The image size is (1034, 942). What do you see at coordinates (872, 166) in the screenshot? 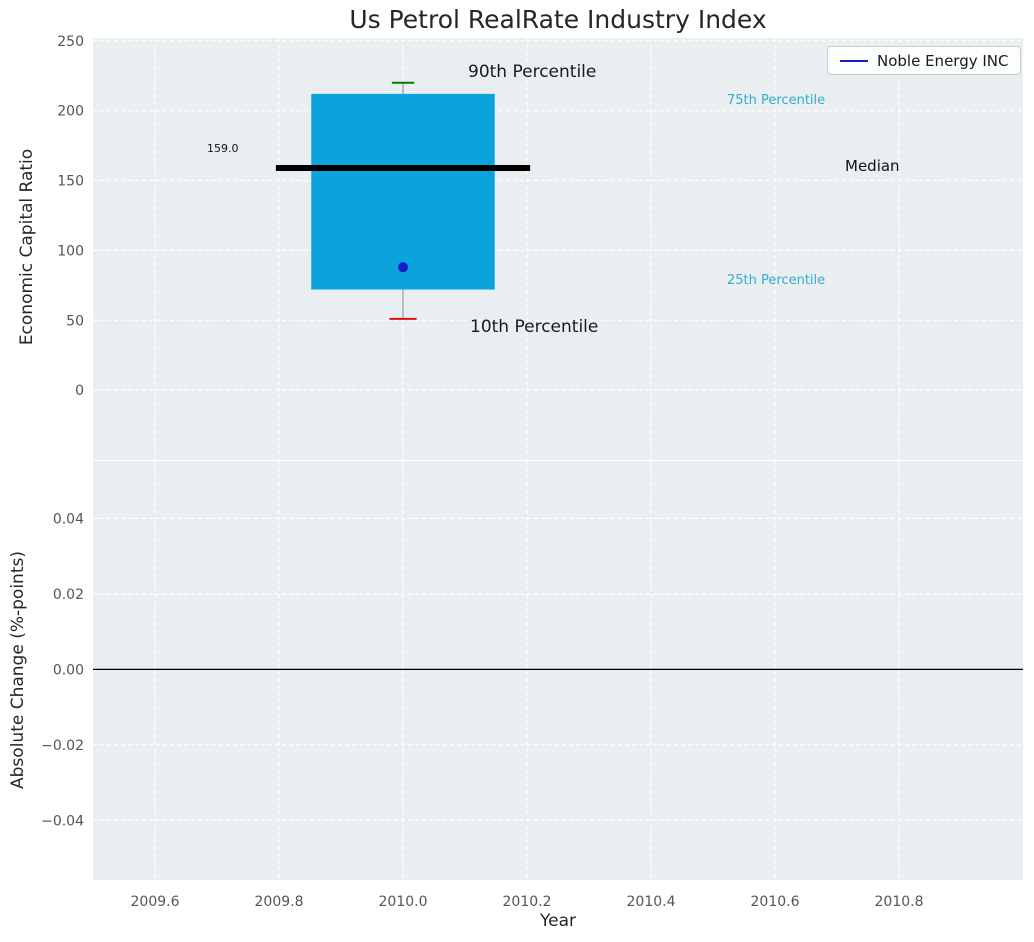
I see `annotation-median: Median` at bounding box center [872, 166].